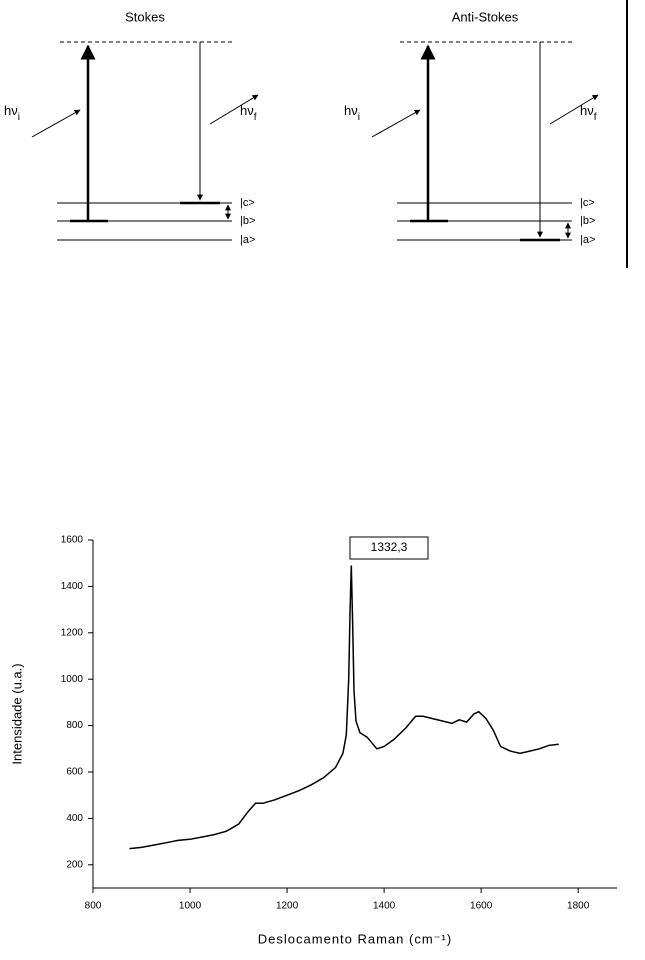  What do you see at coordinates (485, 16) in the screenshot?
I see `panel-title: Anti-Stokes` at bounding box center [485, 16].